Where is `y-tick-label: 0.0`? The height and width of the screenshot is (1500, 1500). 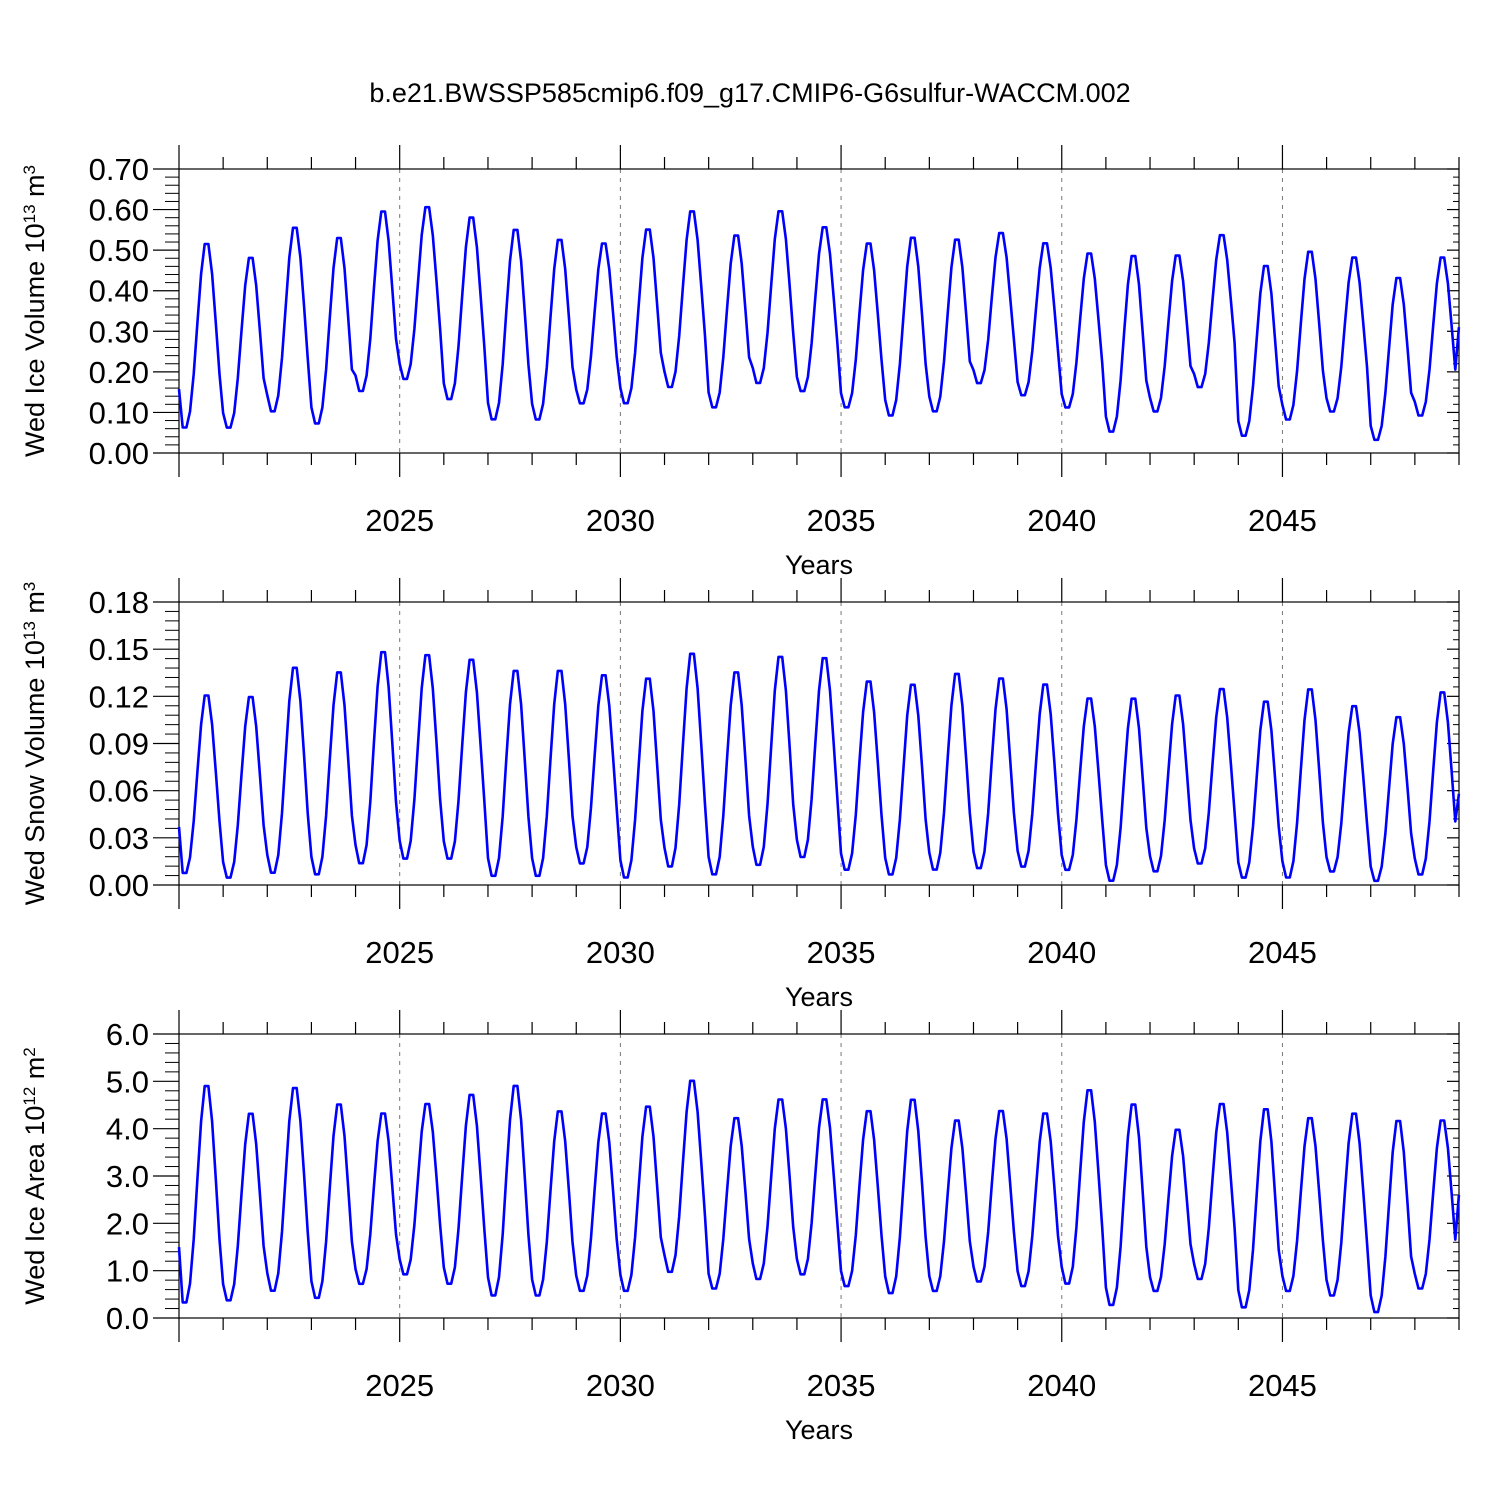
y-tick-label: 0.0 is located at coordinates (127, 1318).